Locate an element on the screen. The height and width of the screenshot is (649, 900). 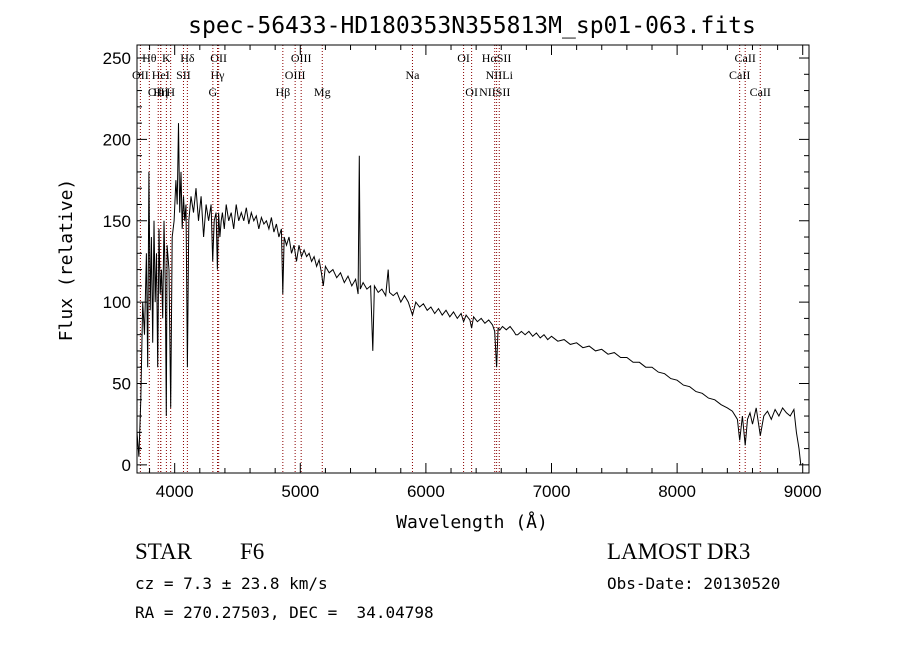
line-label-22: OI is located at coordinates (471, 92).